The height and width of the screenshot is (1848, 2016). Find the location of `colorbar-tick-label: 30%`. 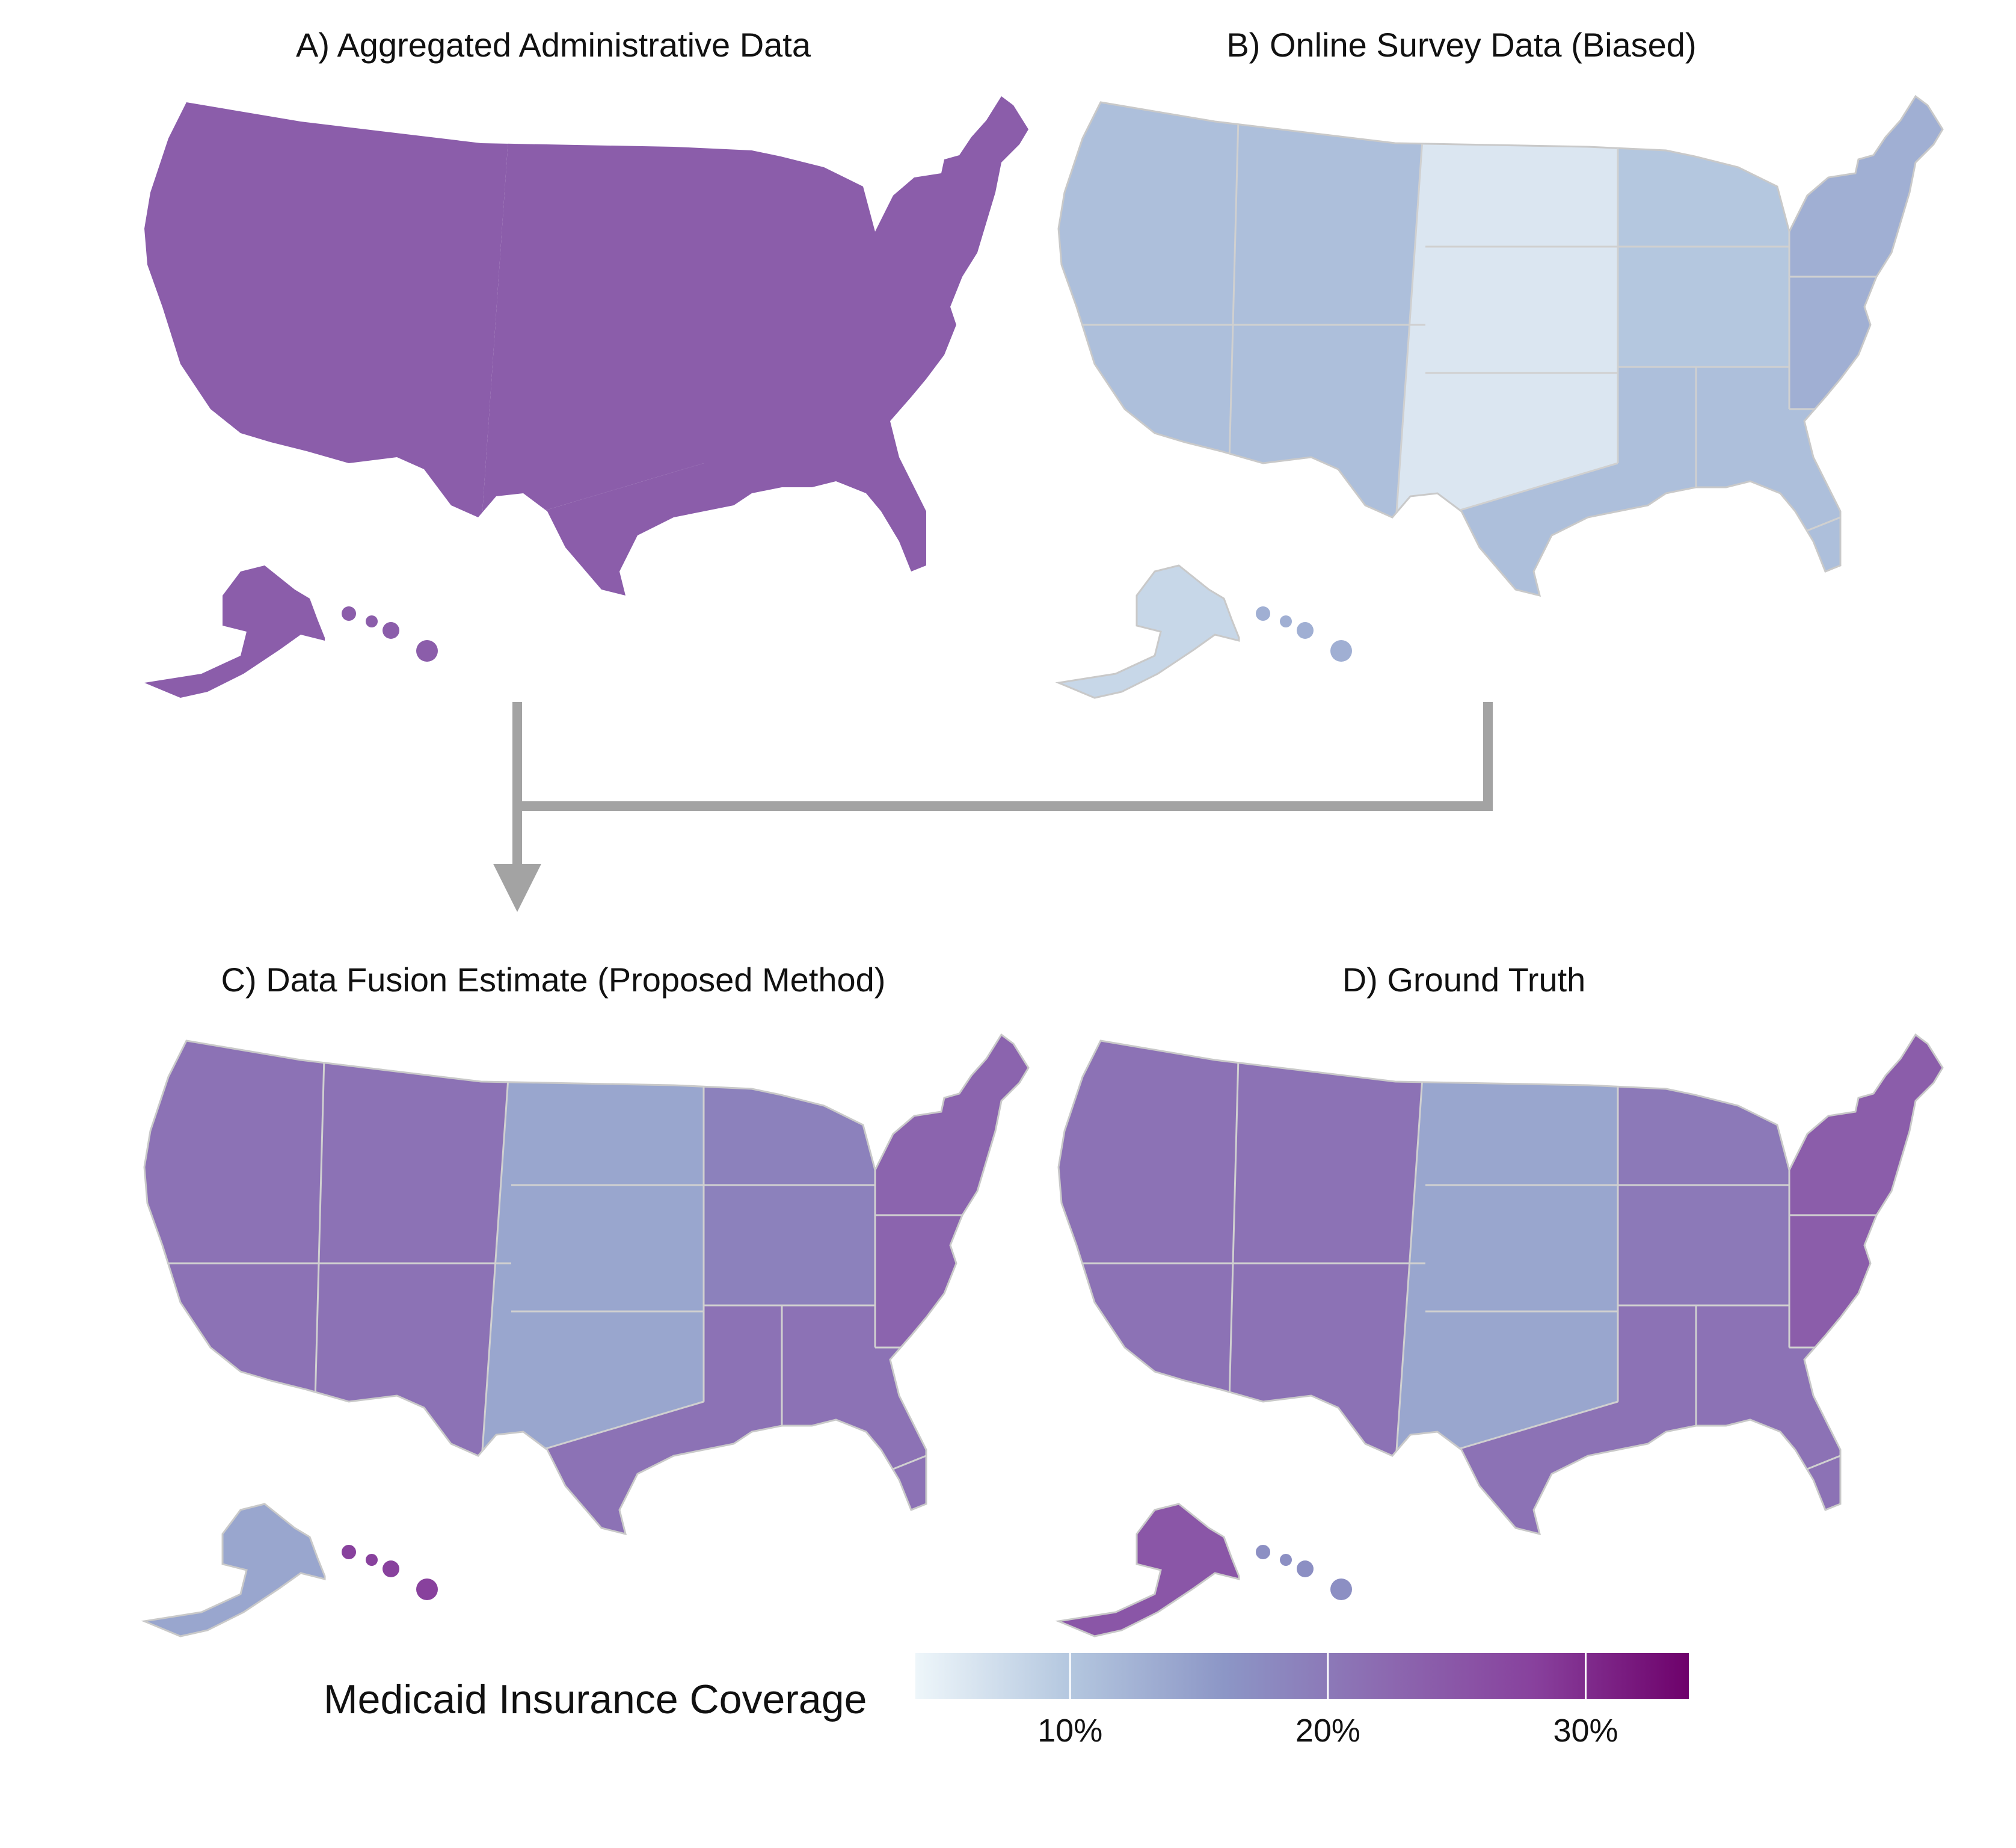

colorbar-tick-label: 30% is located at coordinates (1586, 1731).